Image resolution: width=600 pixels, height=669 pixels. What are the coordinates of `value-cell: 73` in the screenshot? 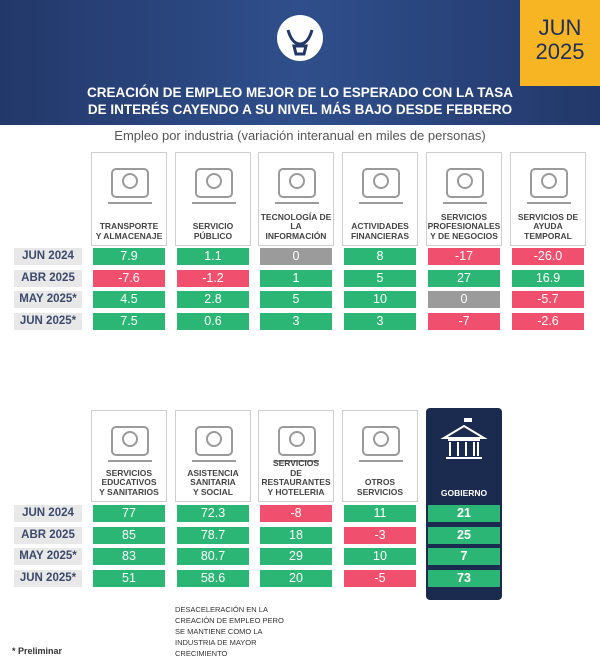 It's located at (464, 578).